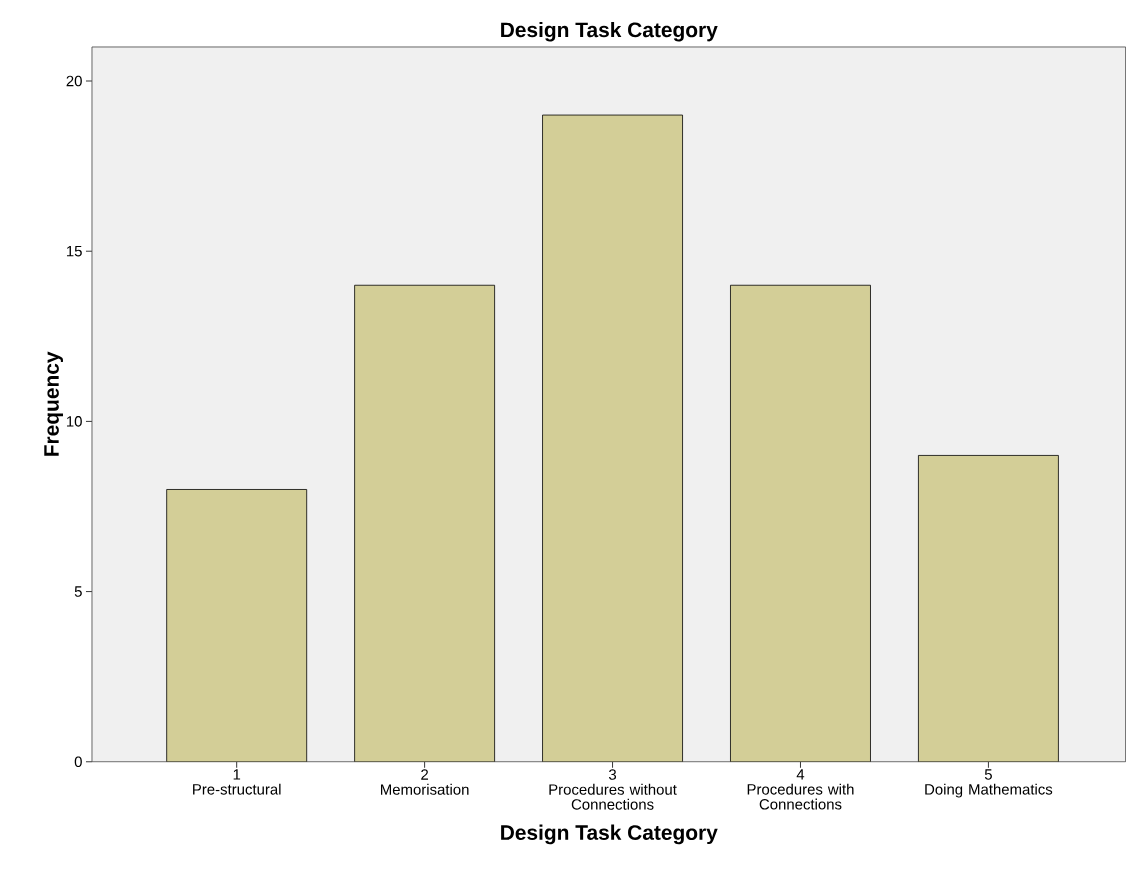 The width and height of the screenshot is (1126, 888). Describe the element at coordinates (74, 251) in the screenshot. I see `y-tick-label: 15` at that location.